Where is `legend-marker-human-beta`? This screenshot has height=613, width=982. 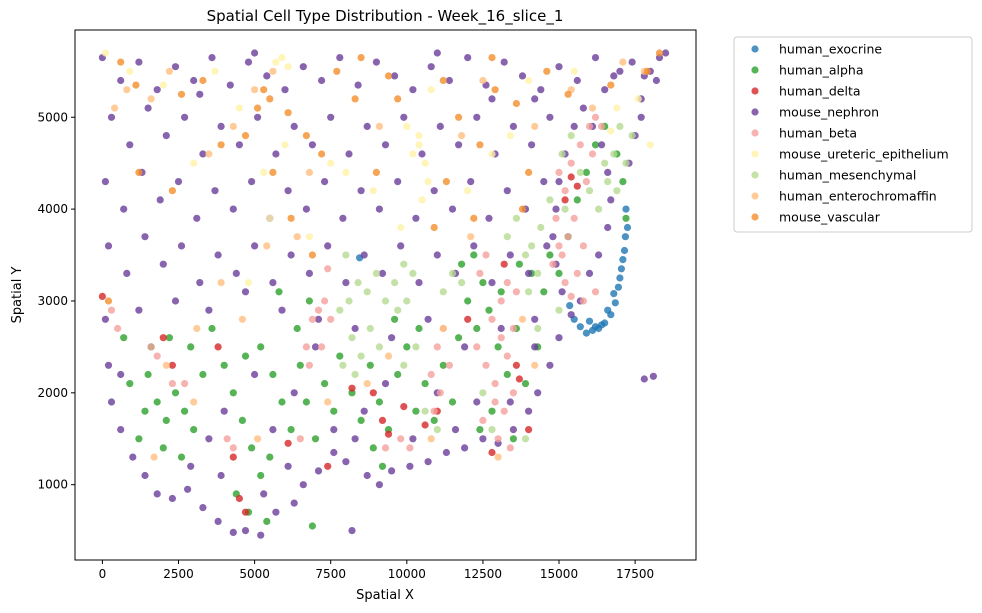
legend-marker-human-beta is located at coordinates (755, 133).